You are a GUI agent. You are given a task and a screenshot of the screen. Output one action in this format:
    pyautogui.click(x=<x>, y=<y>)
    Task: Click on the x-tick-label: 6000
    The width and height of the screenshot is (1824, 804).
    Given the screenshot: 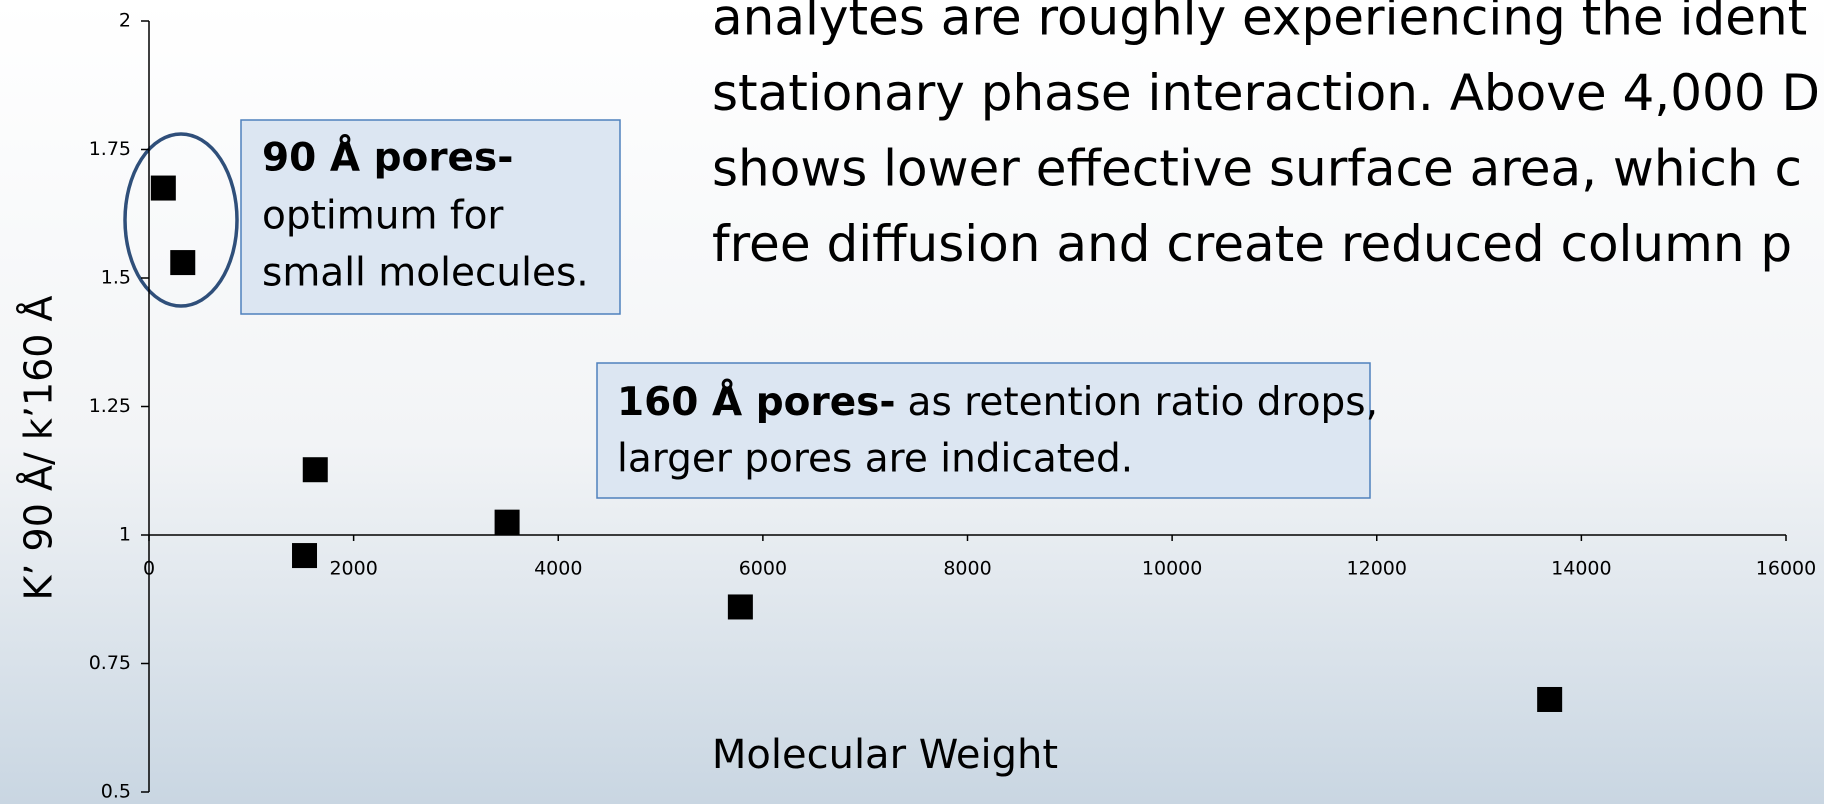 What is the action you would take?
    pyautogui.click(x=763, y=569)
    